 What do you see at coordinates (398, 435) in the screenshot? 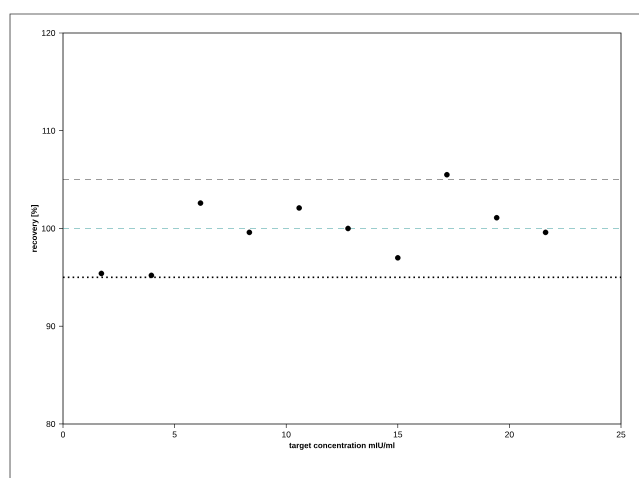
I see `x-tick-label: 15` at bounding box center [398, 435].